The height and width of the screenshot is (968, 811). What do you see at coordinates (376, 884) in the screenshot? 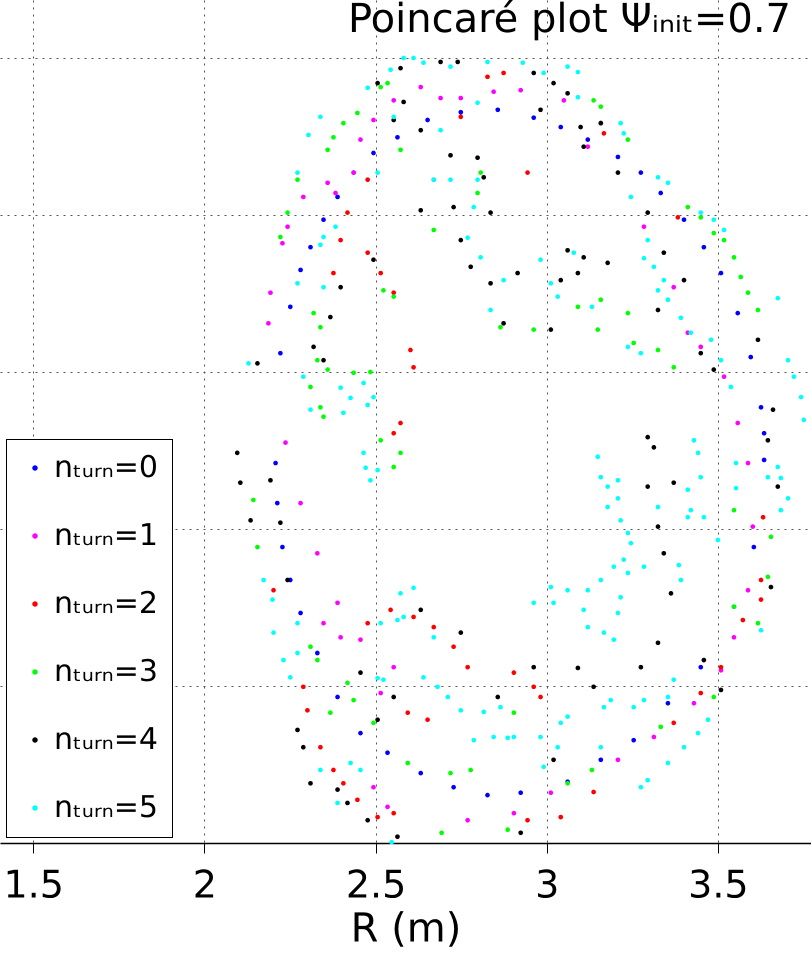
I see `x-tick-label: 2.5` at bounding box center [376, 884].